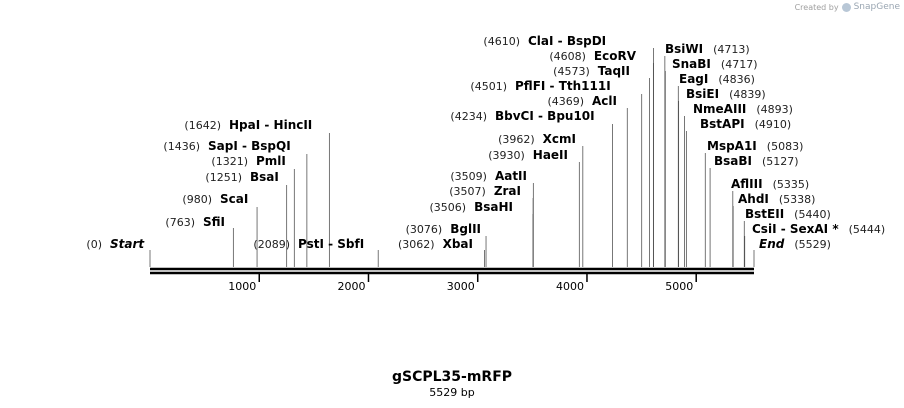 This screenshot has width=904, height=408. I want to click on site-position-label: (1321), so click(229, 161).